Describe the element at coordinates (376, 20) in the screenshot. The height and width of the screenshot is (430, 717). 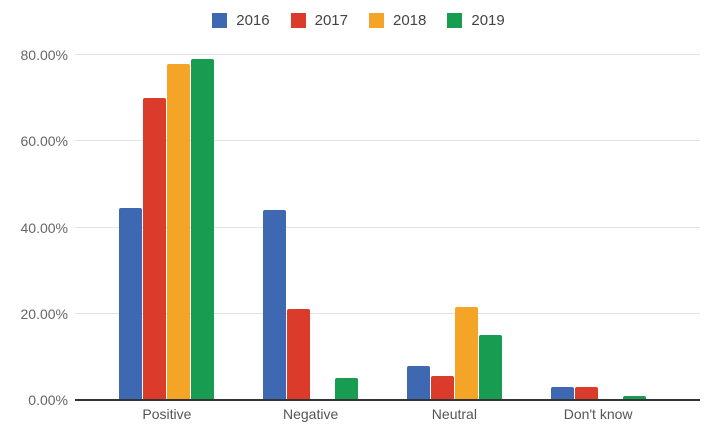
I see `legend-swatch-2018` at that location.